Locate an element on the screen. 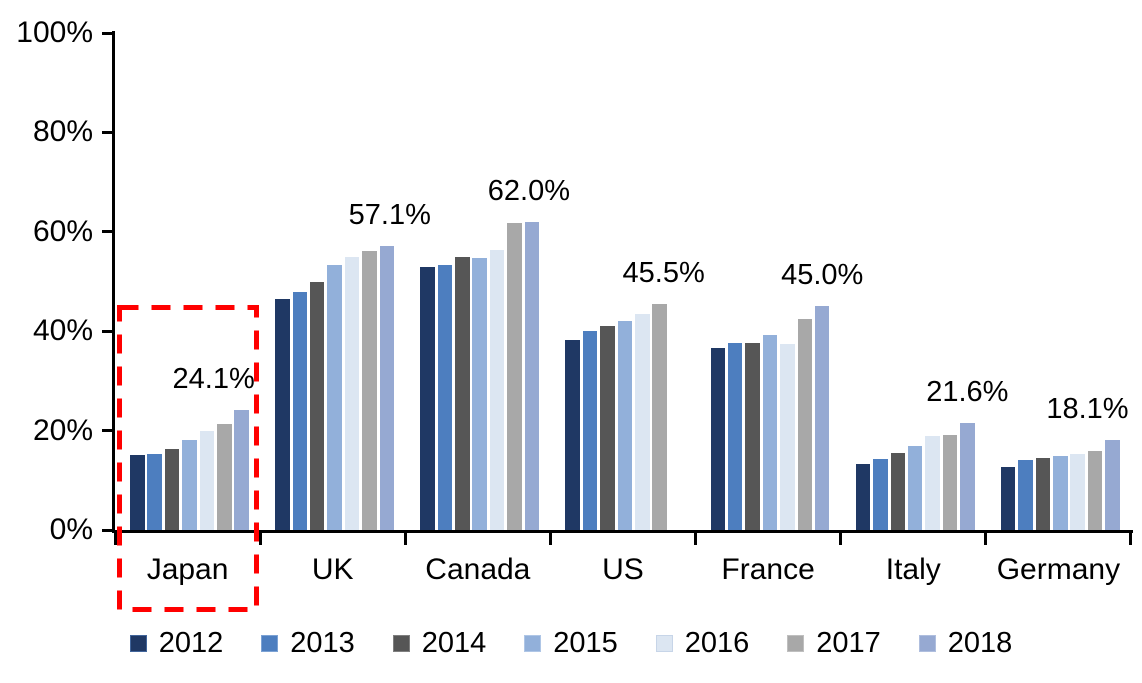 The image size is (1142, 683). bar-canada-2015 is located at coordinates (479, 394).